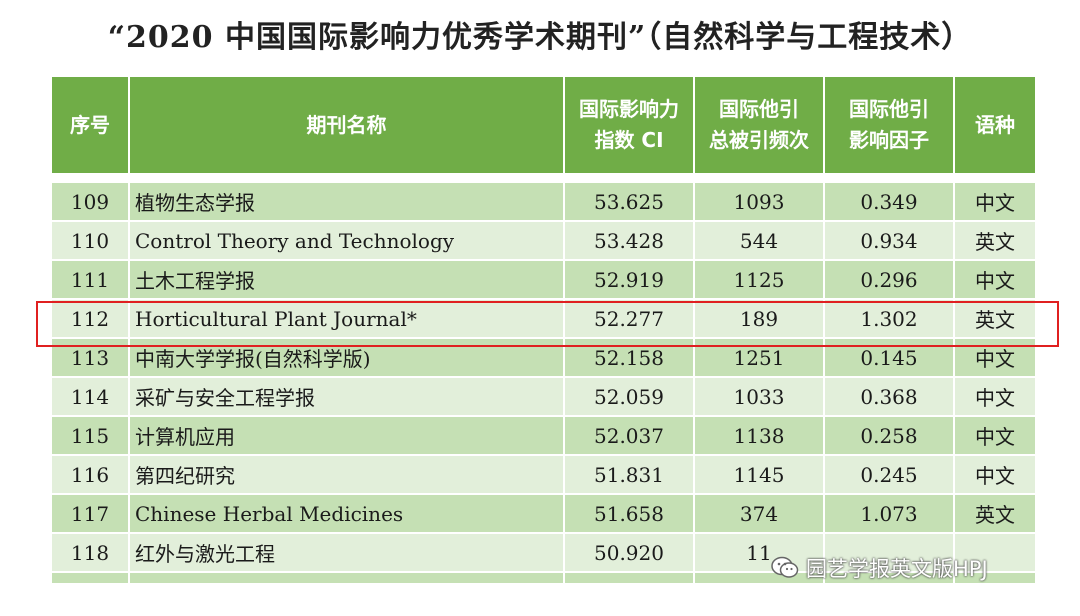 The height and width of the screenshot is (616, 1080). What do you see at coordinates (90, 201) in the screenshot?
I see `cell-seq: 109` at bounding box center [90, 201].